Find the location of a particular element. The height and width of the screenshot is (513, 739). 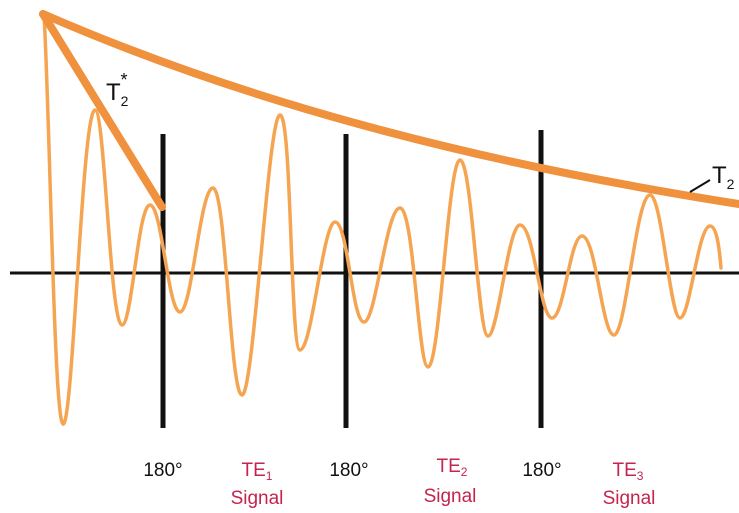

pulse-label-3: 180° is located at coordinates (541, 470).